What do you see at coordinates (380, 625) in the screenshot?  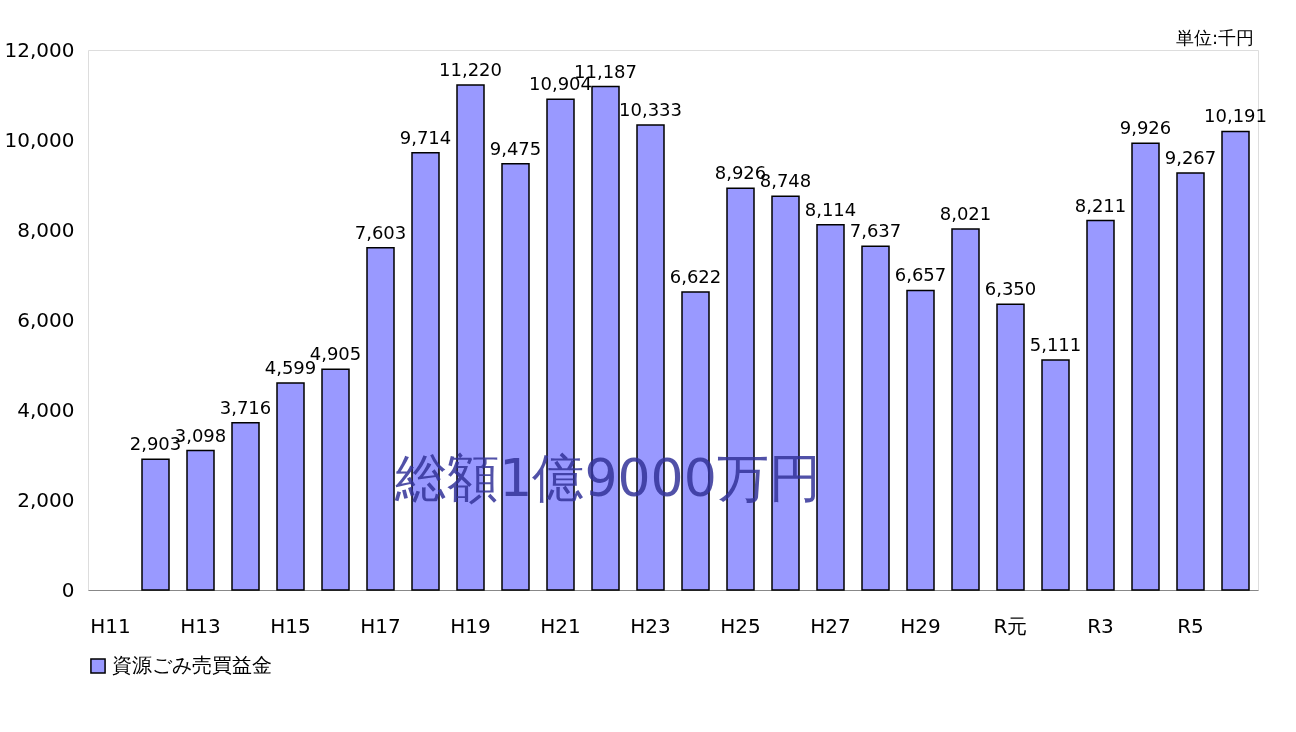 I see `x-tick-label: H17` at bounding box center [380, 625].